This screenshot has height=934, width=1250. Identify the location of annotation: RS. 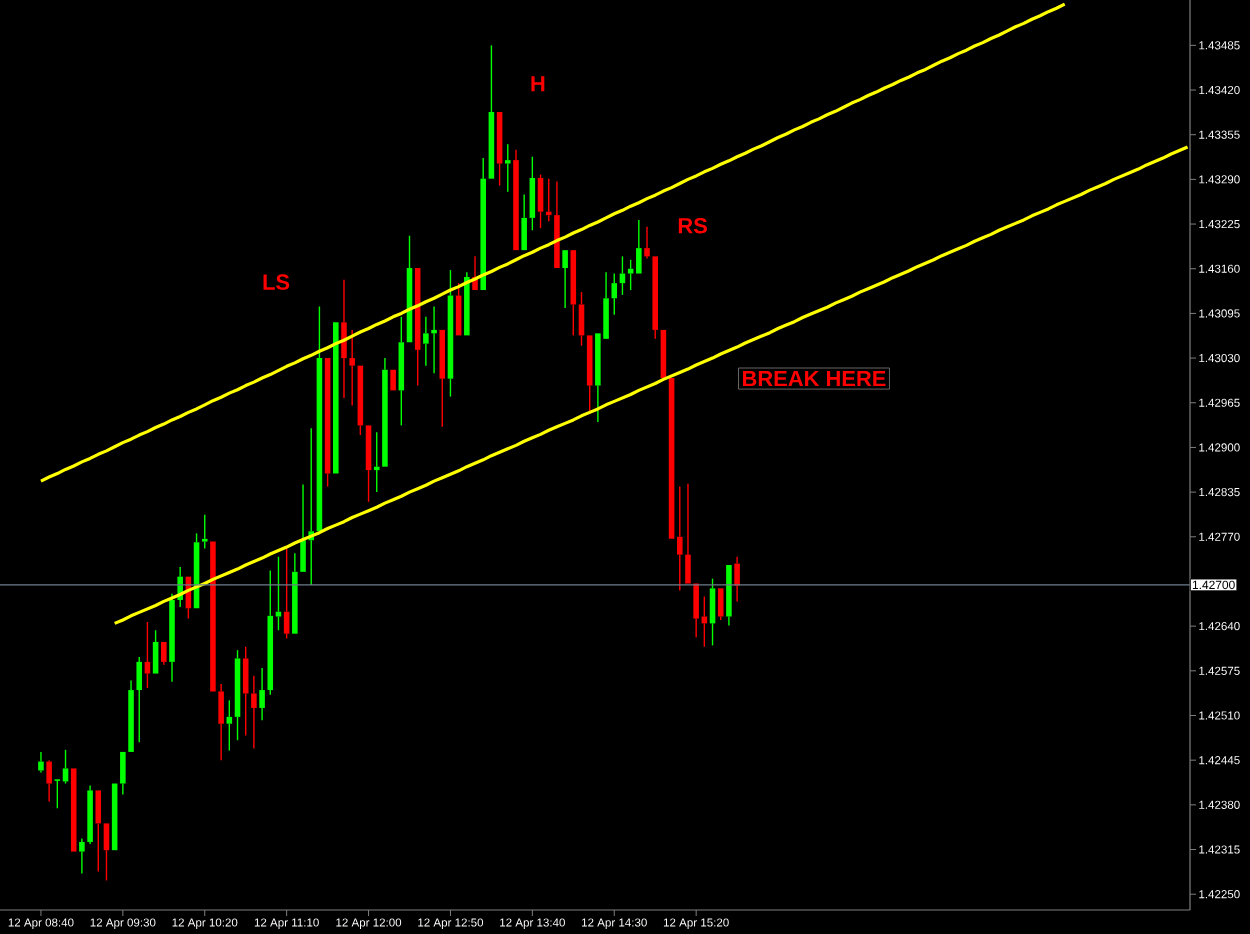
(692, 225).